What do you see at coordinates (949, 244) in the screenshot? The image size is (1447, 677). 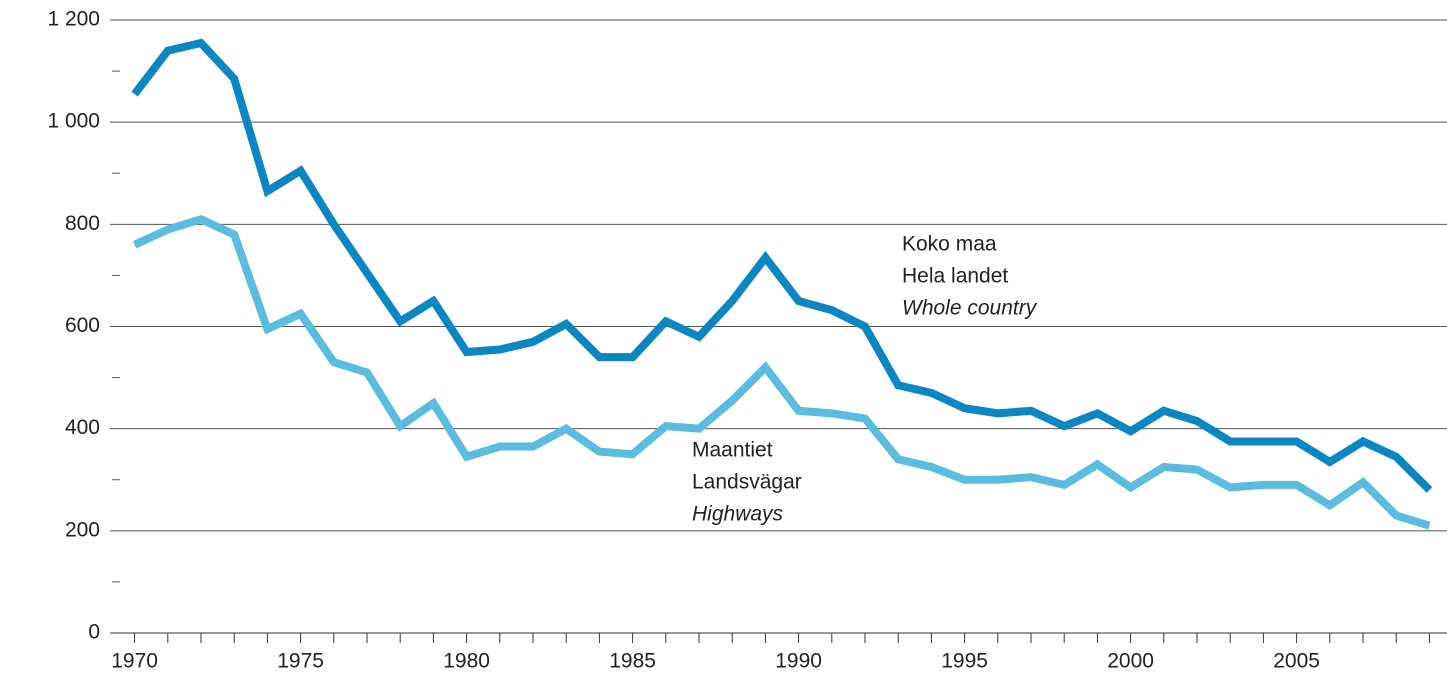 I see `annotation: Koko maa` at bounding box center [949, 244].